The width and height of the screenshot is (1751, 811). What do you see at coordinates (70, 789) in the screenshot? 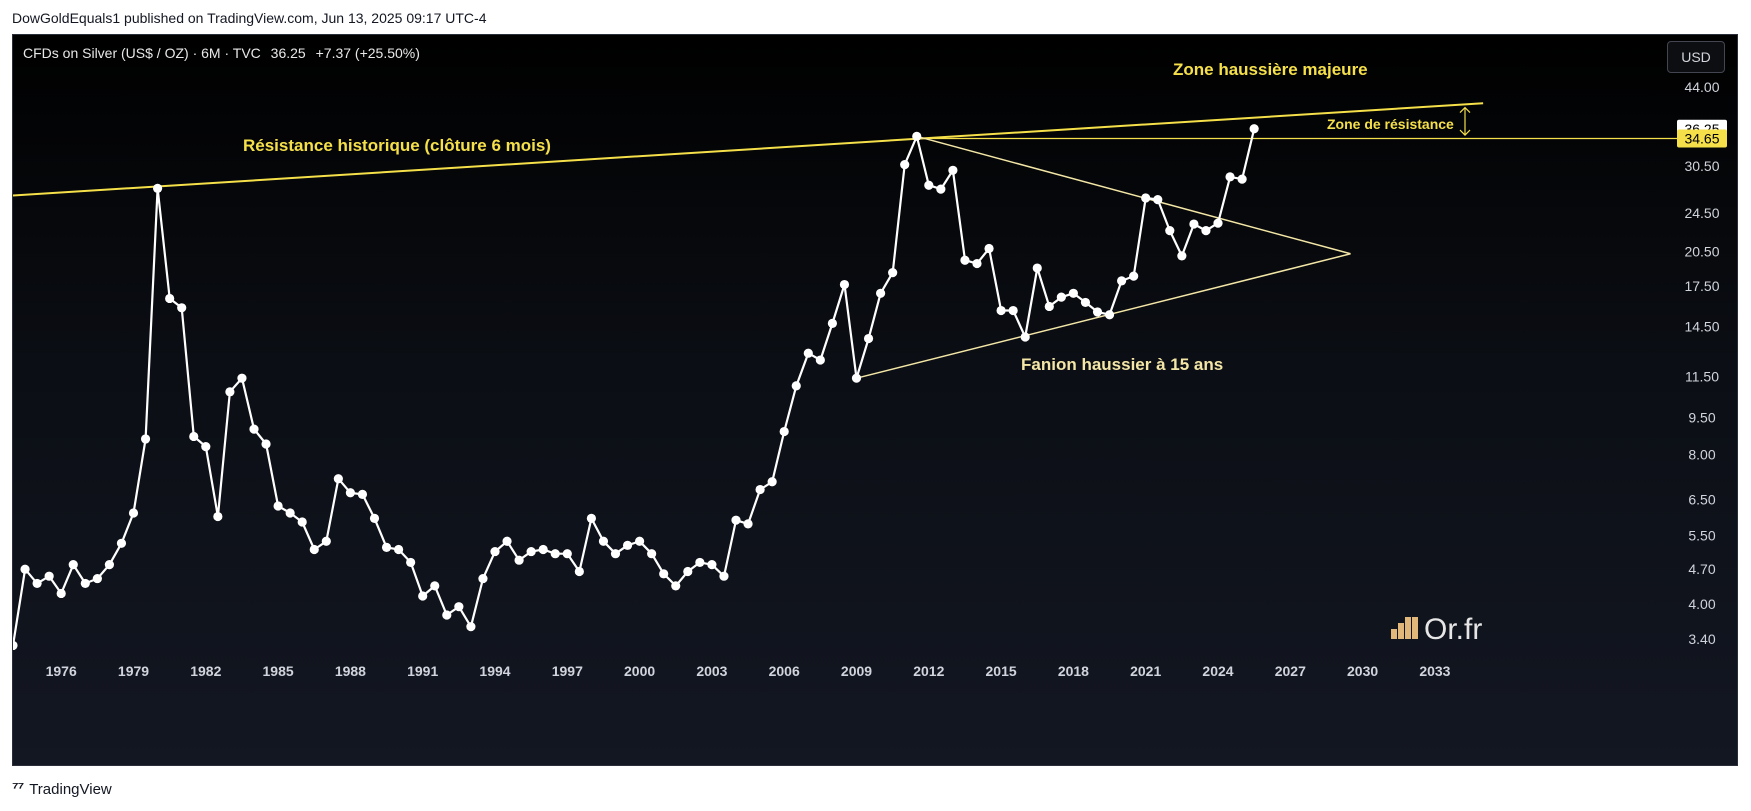
I see `footer-brand: TradingView` at bounding box center [70, 789].